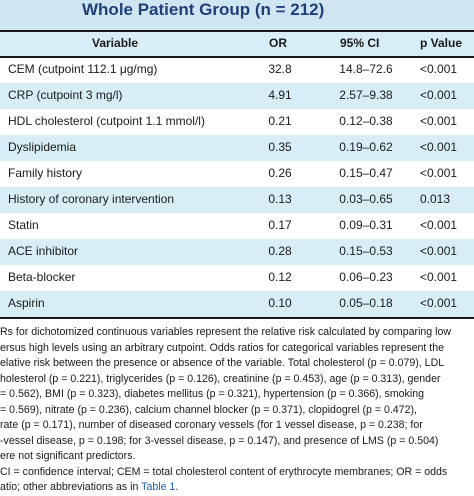 This screenshot has height=496, width=474. What do you see at coordinates (366, 147) in the screenshot?
I see `cell-ci: 0.19–0.62` at bounding box center [366, 147].